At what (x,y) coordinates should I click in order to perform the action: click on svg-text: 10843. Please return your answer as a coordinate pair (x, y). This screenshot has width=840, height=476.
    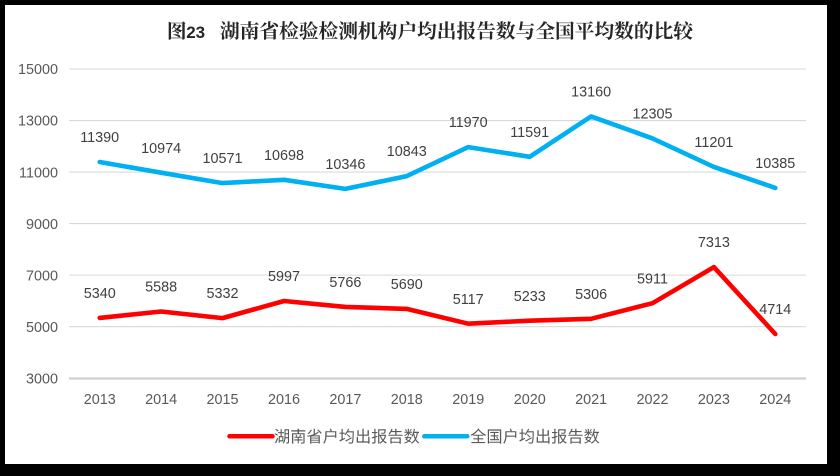
    Looking at the image, I should click on (407, 152).